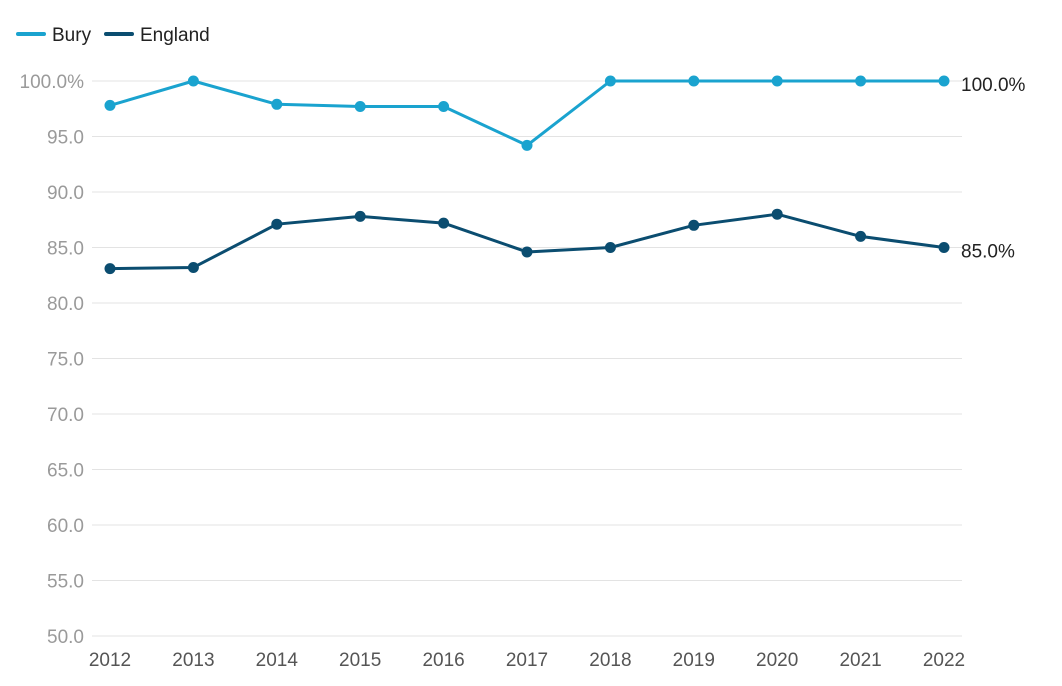 The width and height of the screenshot is (1062, 686). I want to click on y-tick-label: 55.0, so click(65, 582).